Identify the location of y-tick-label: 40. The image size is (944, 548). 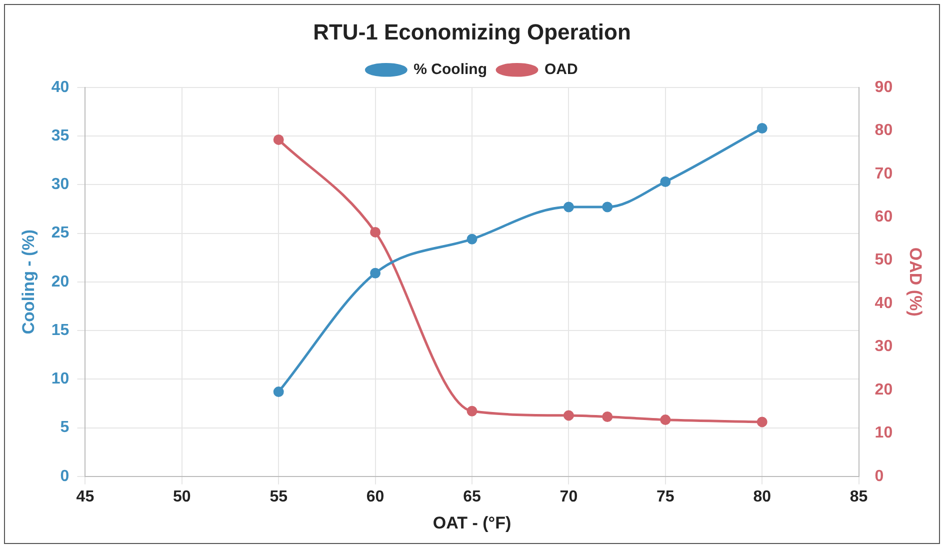
(60, 87).